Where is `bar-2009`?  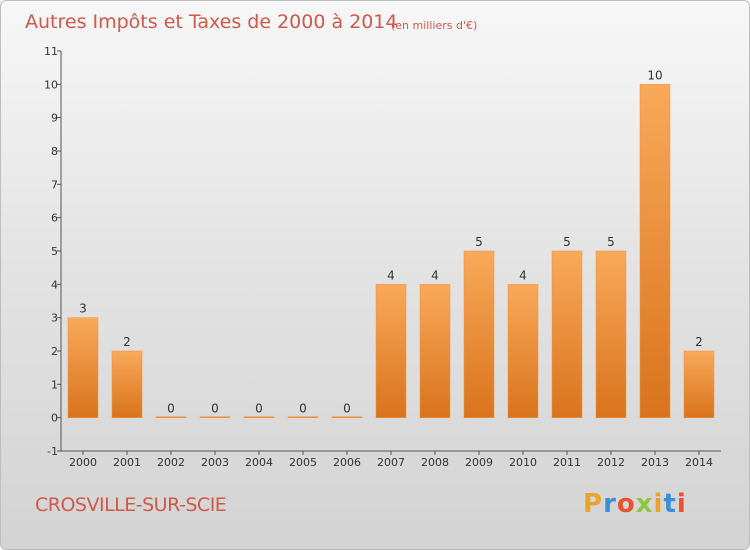 bar-2009 is located at coordinates (479, 334).